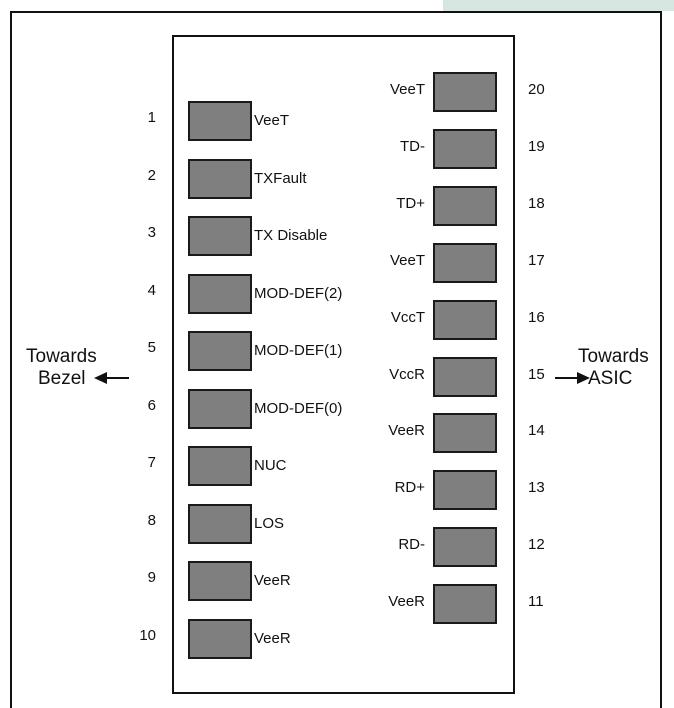  I want to click on left-pin-number: 8, so click(151, 520).